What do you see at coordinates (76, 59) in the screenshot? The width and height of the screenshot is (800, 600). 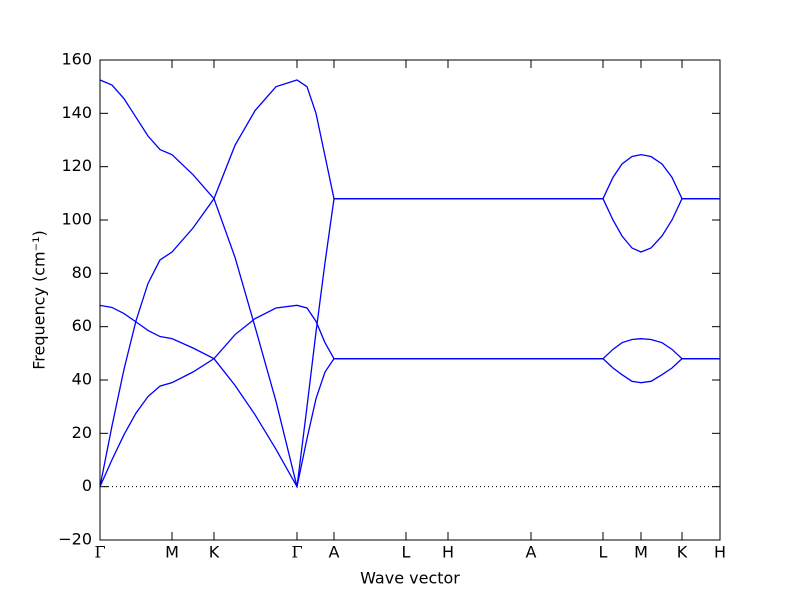 I see `y-tick-label: 160` at bounding box center [76, 59].